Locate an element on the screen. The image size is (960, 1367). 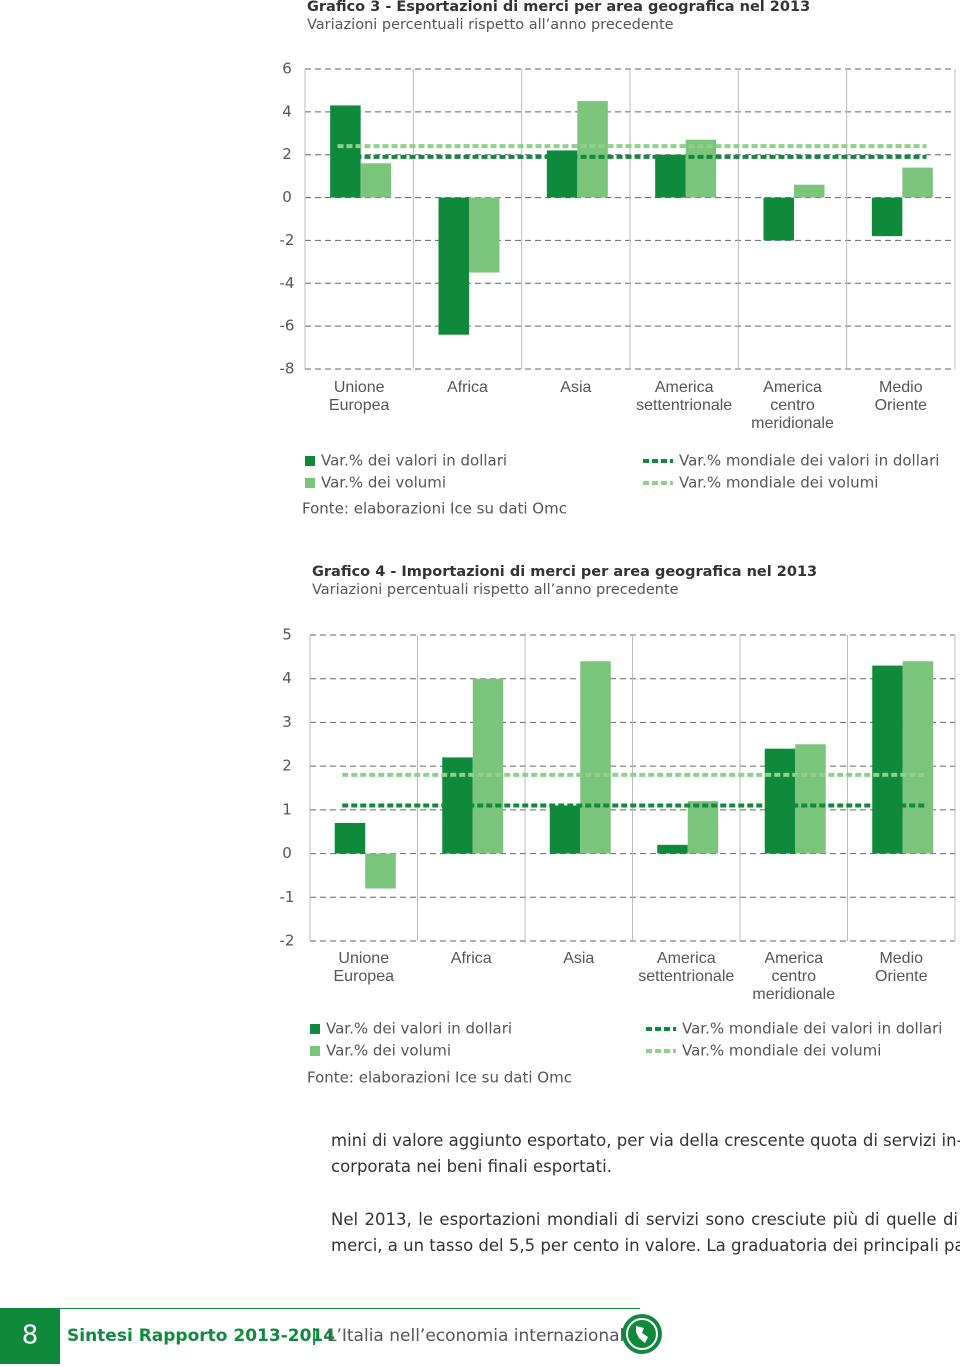
y-tick-label: 1 is located at coordinates (287, 809).